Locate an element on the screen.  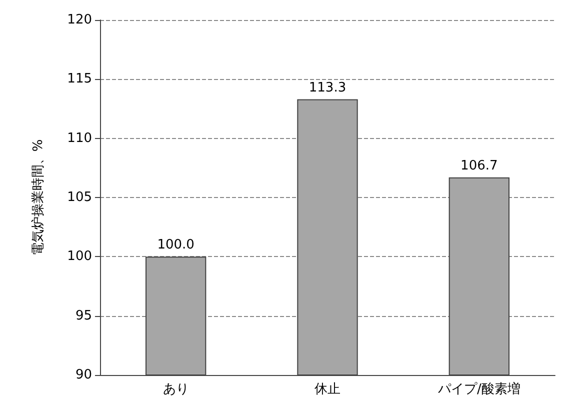
data-label: 100.0 is located at coordinates (175, 245).